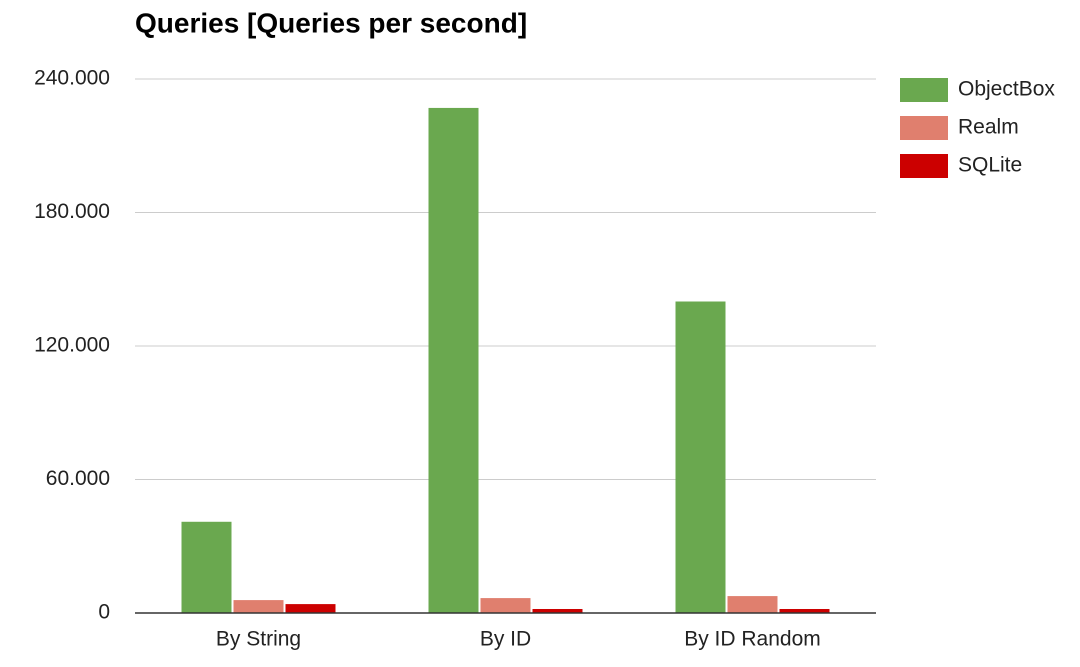  I want to click on x-tick-label: By String, so click(258, 639).